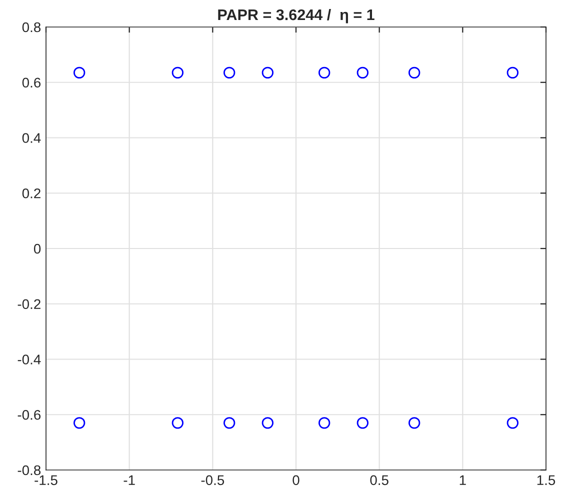 The image size is (566, 497). I want to click on chart-title: PAPR = 3.6244 / η = 1, so click(296, 16).